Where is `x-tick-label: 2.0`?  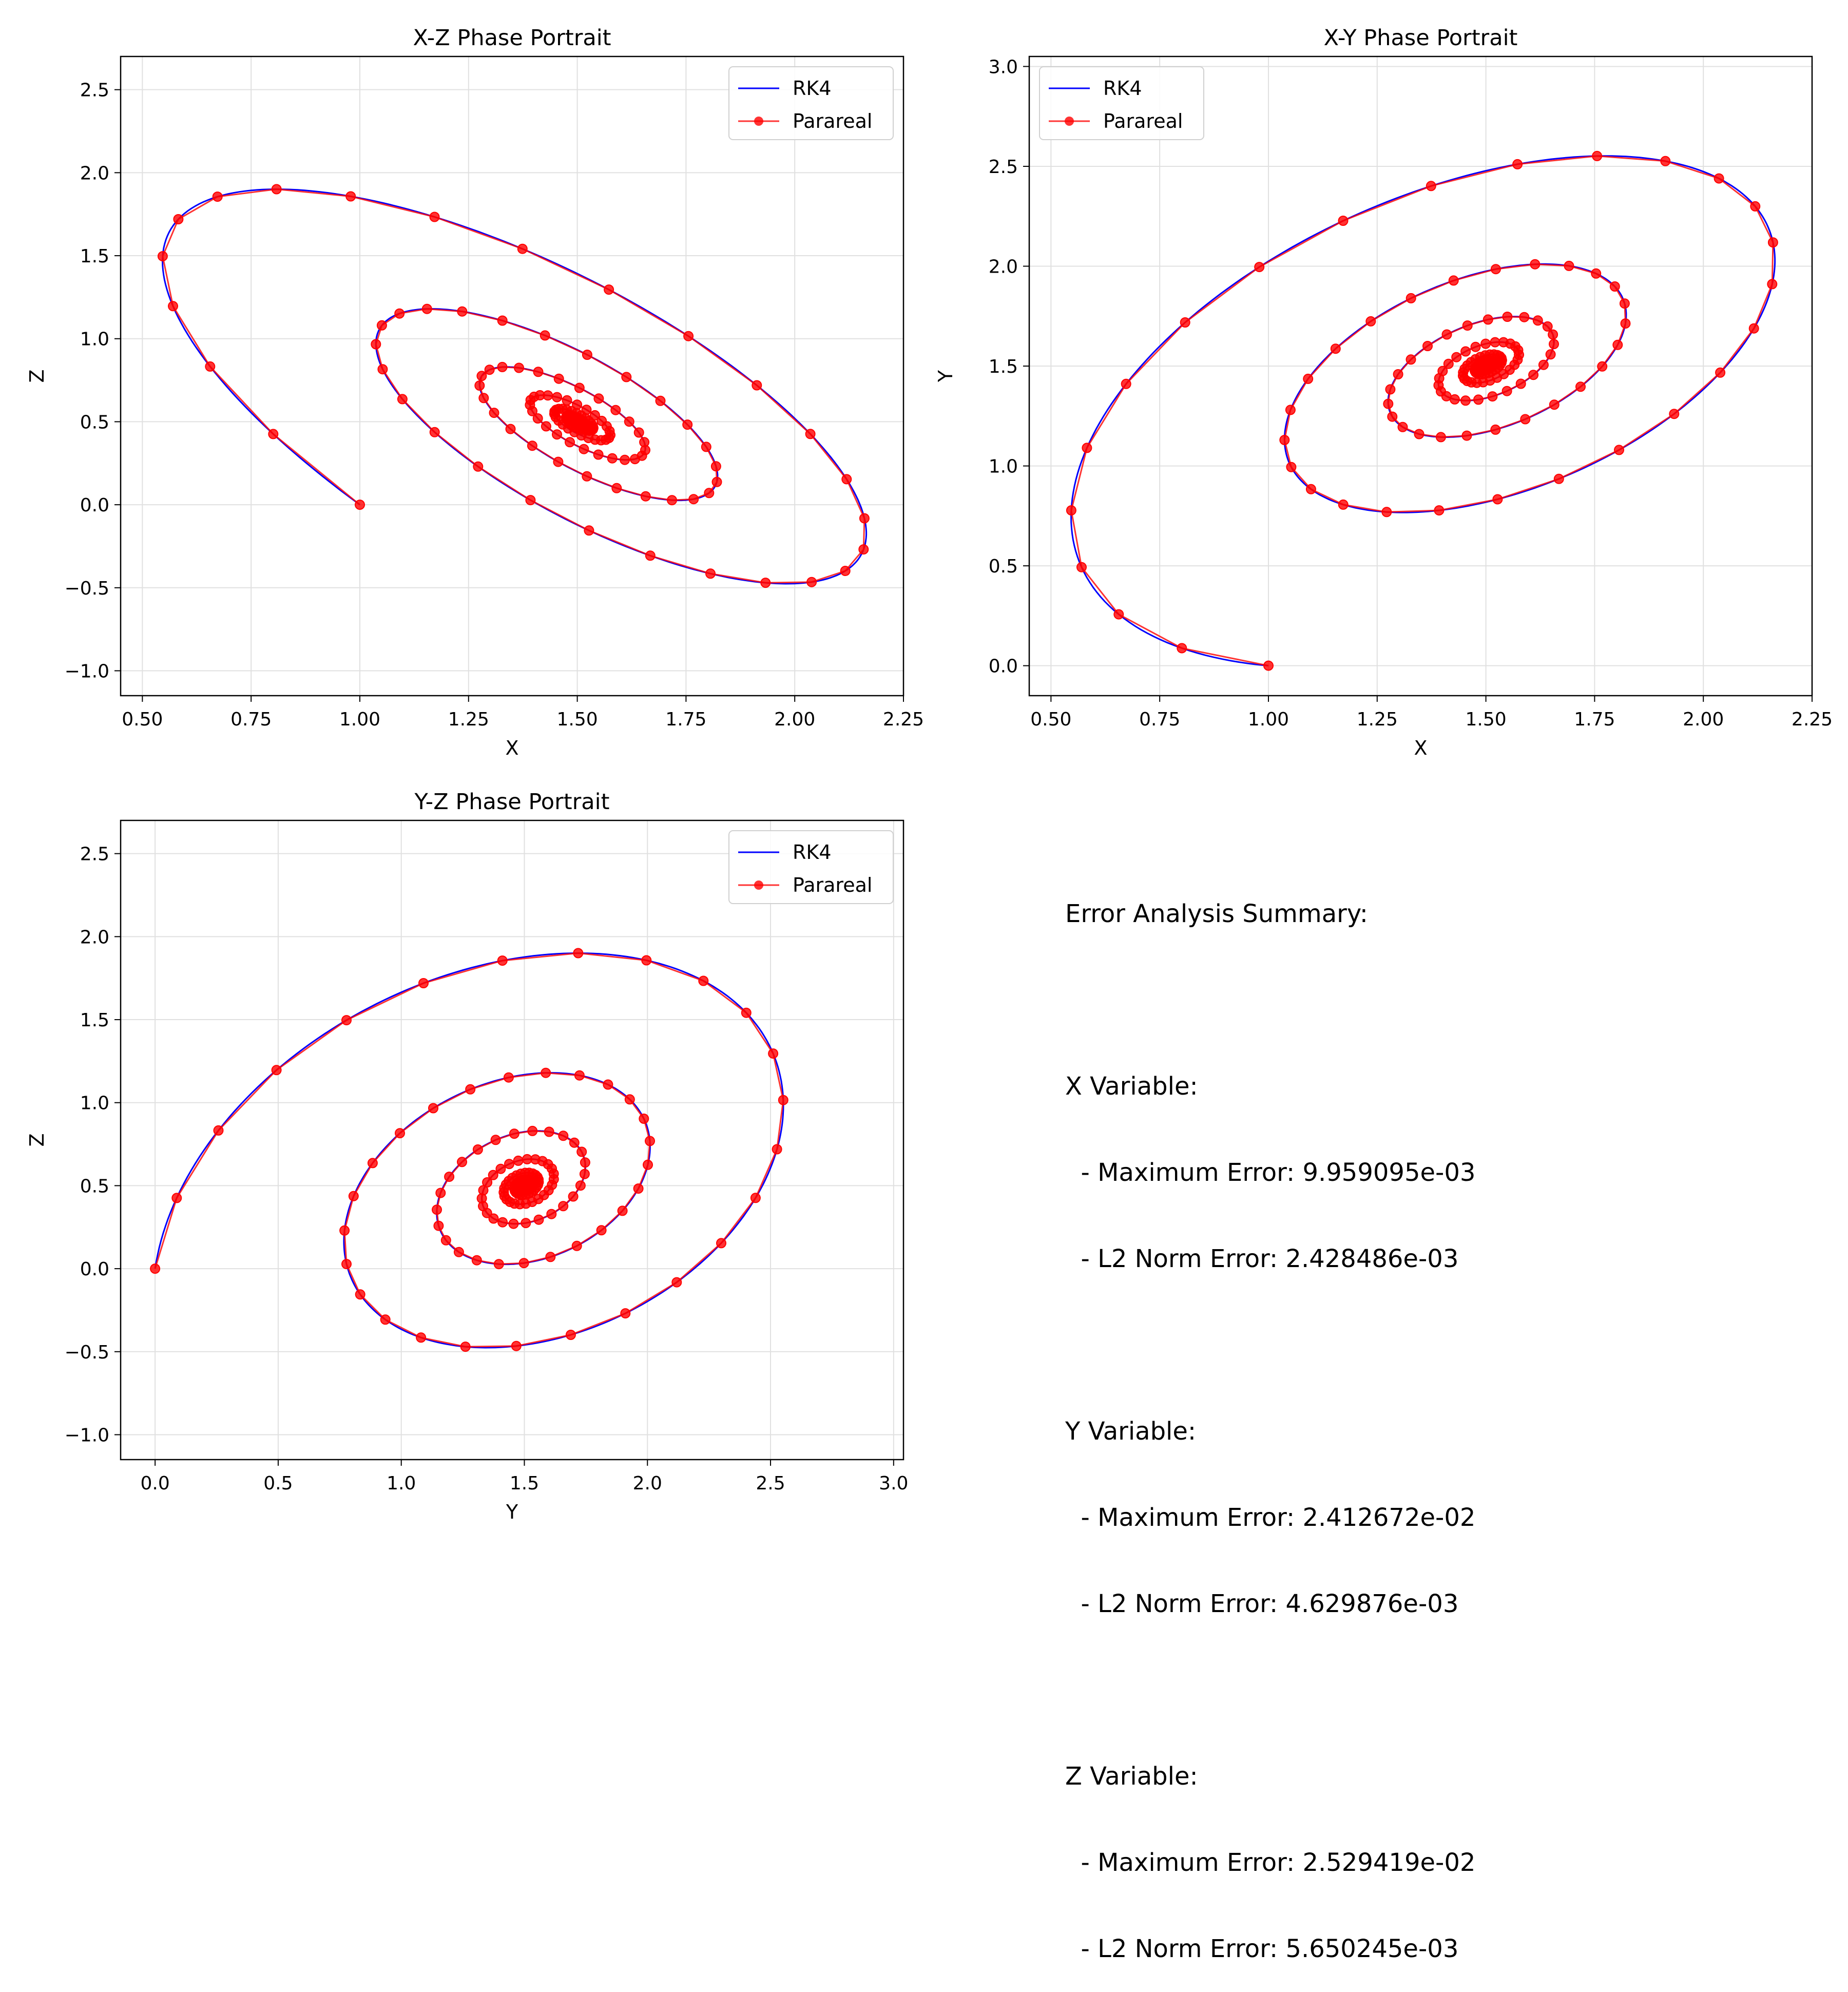
x-tick-label: 2.0 is located at coordinates (647, 1483).